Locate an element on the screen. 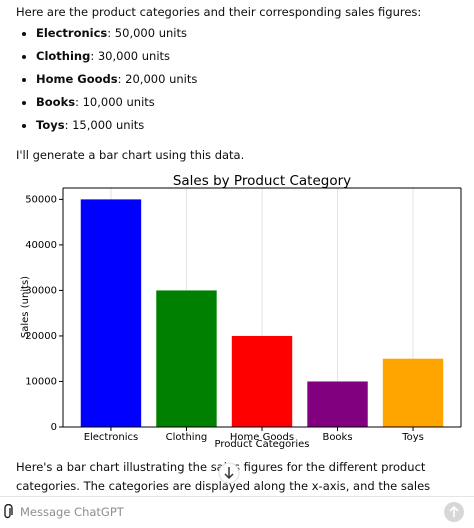 The width and height of the screenshot is (474, 528). y-tick-label: 20000 is located at coordinates (41, 336).